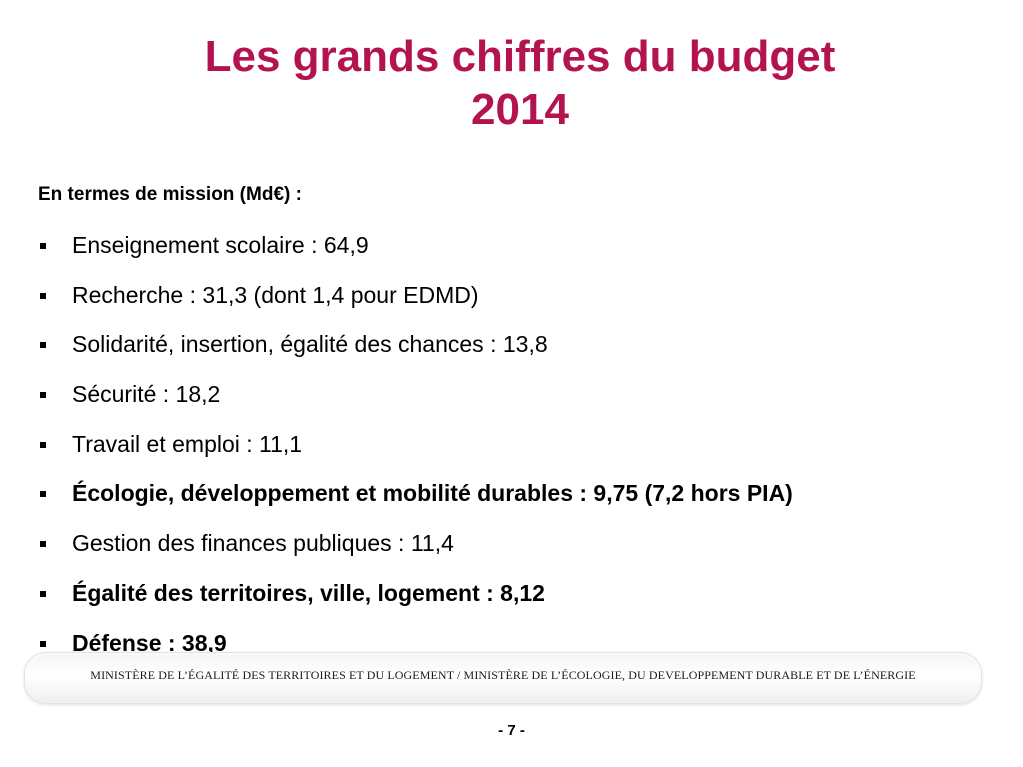  I want to click on mission-item-text: Gestion des finances publiques : 11,4, so click(263, 543).